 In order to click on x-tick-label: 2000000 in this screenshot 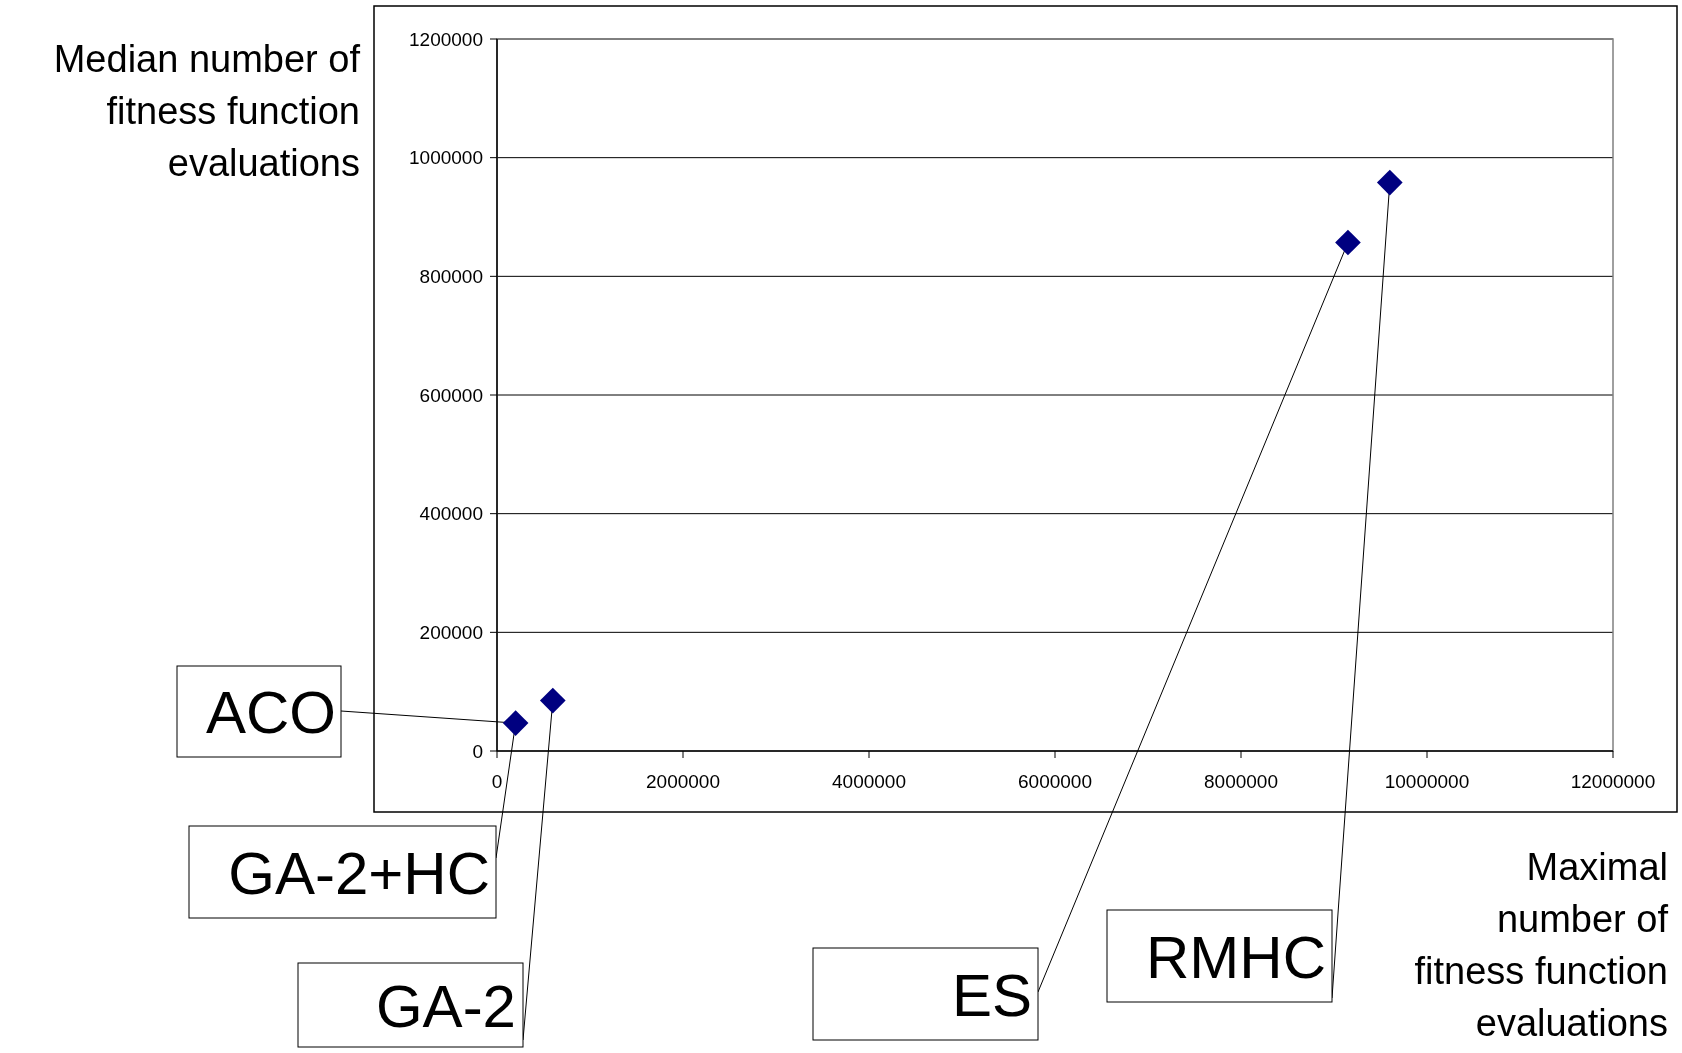, I will do `click(683, 781)`.